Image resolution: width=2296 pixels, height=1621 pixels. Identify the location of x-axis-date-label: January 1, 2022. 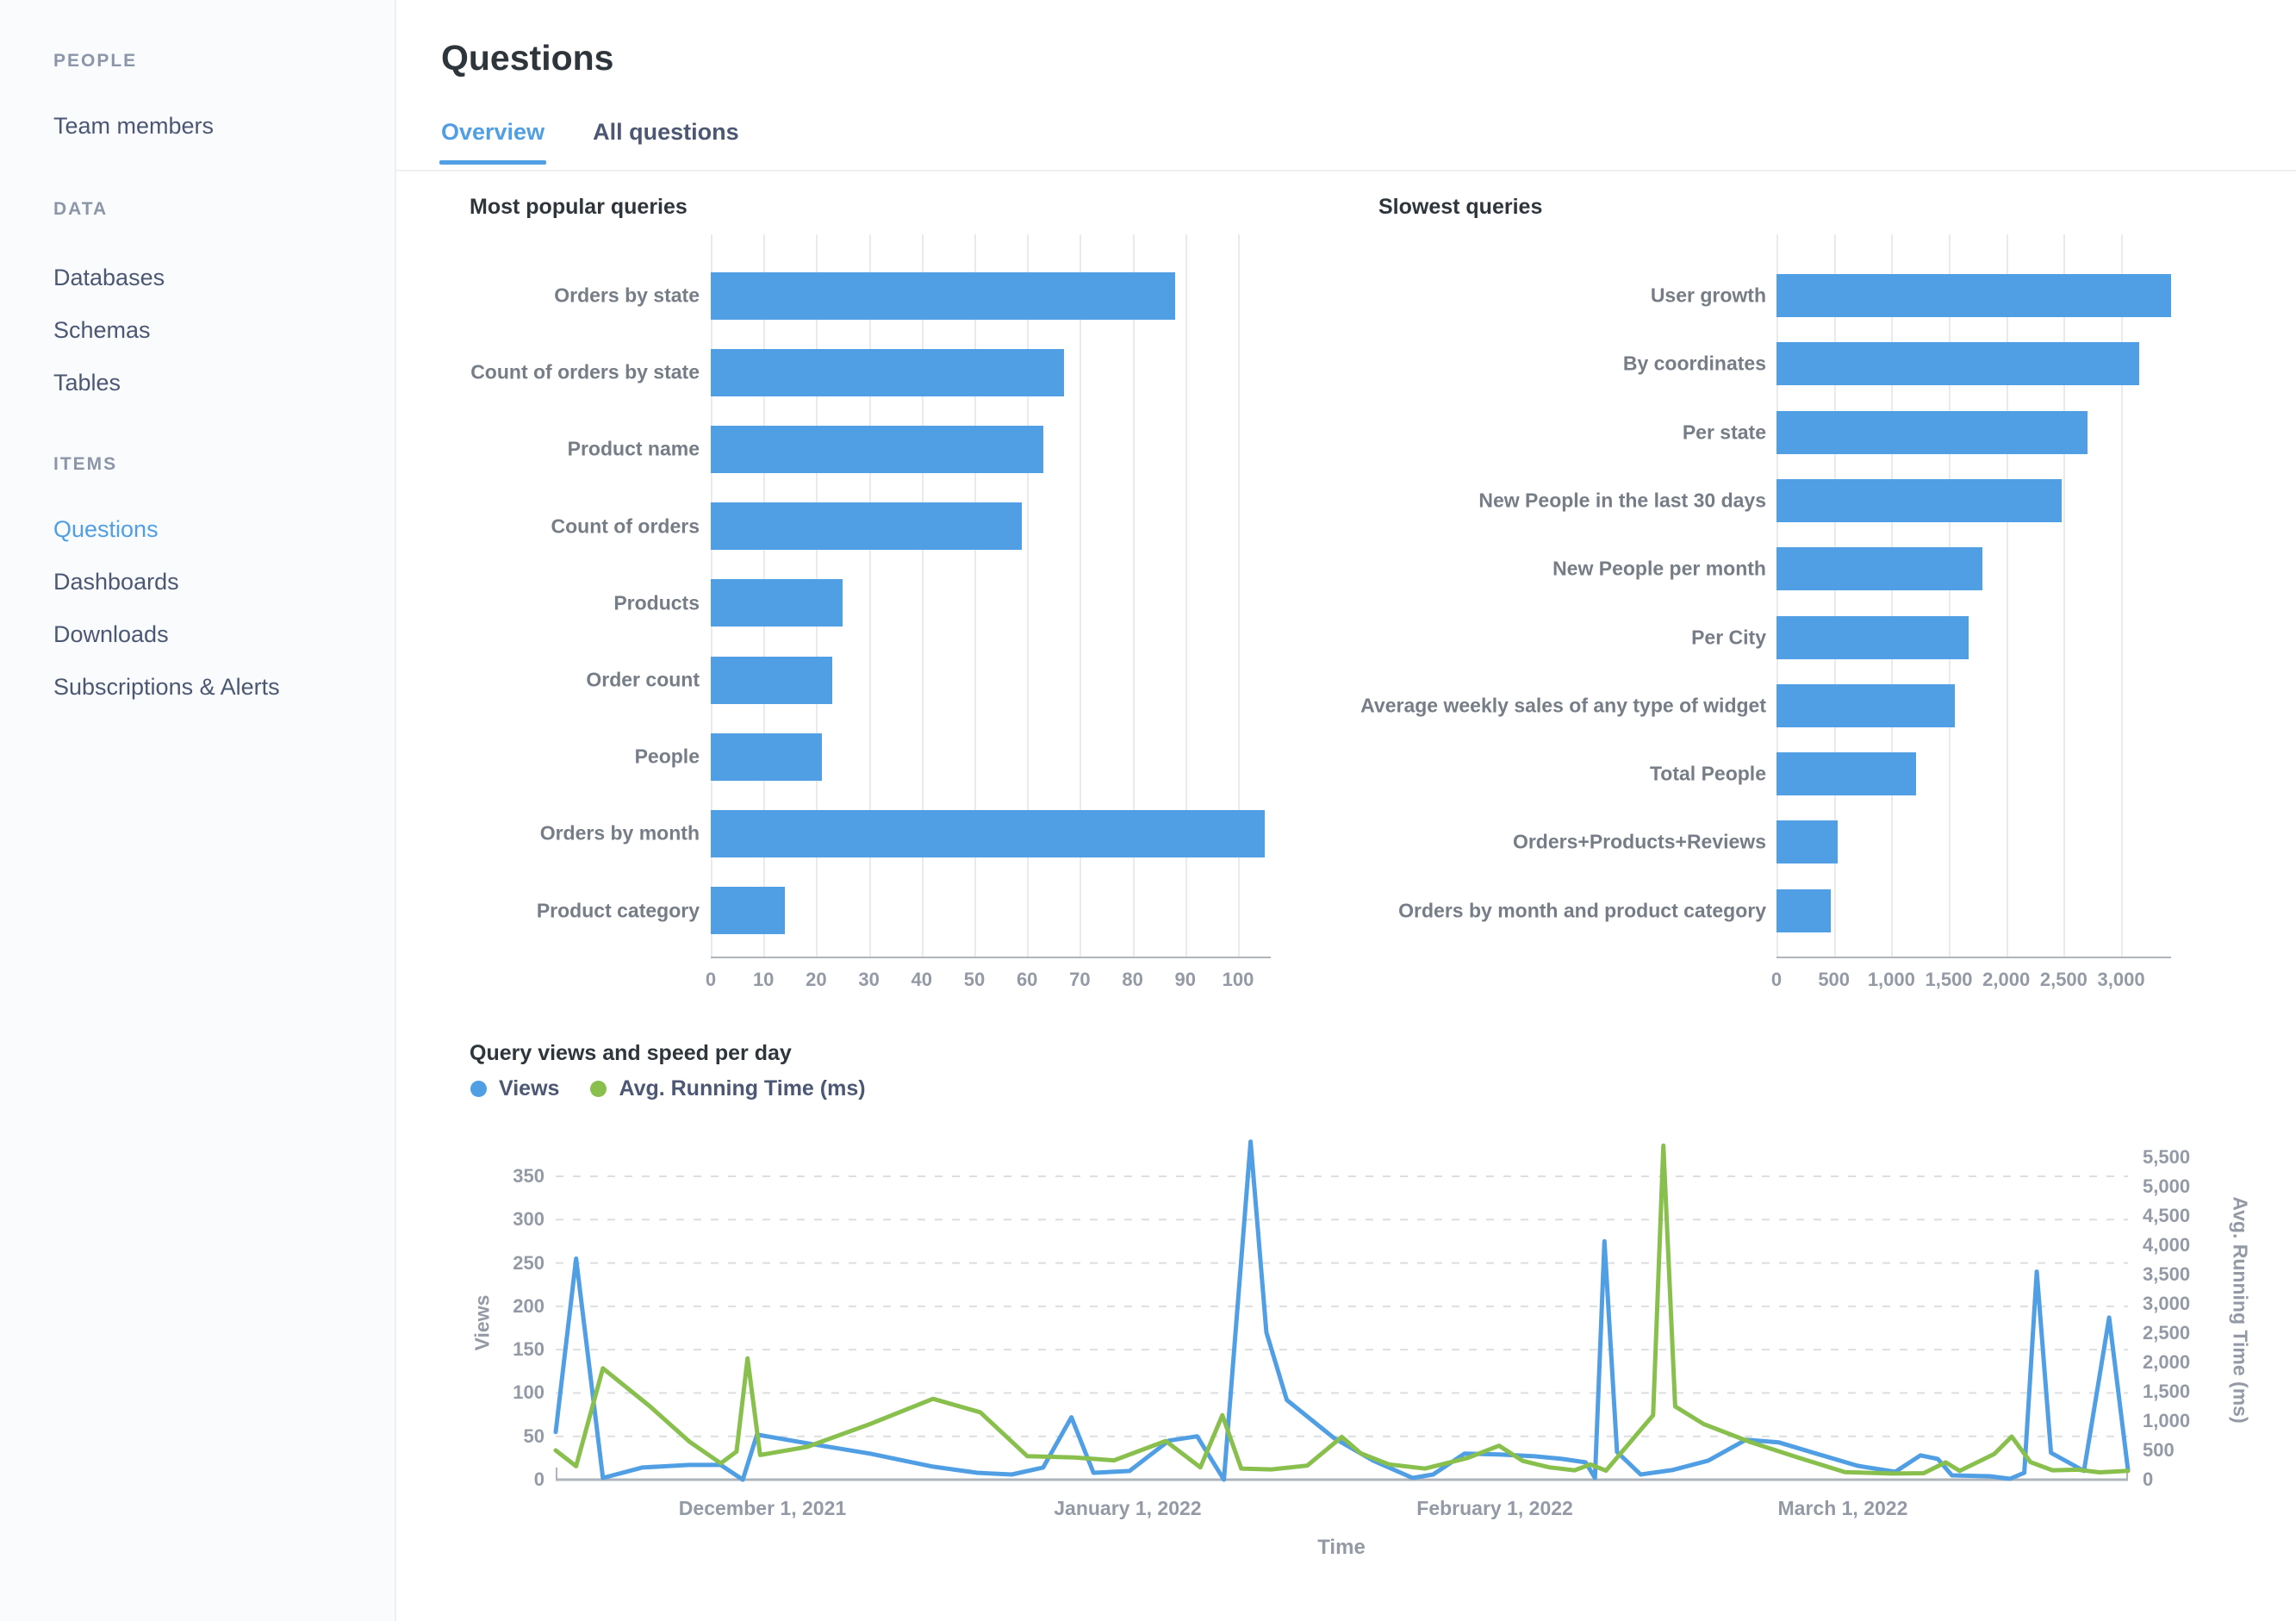
(1128, 1508).